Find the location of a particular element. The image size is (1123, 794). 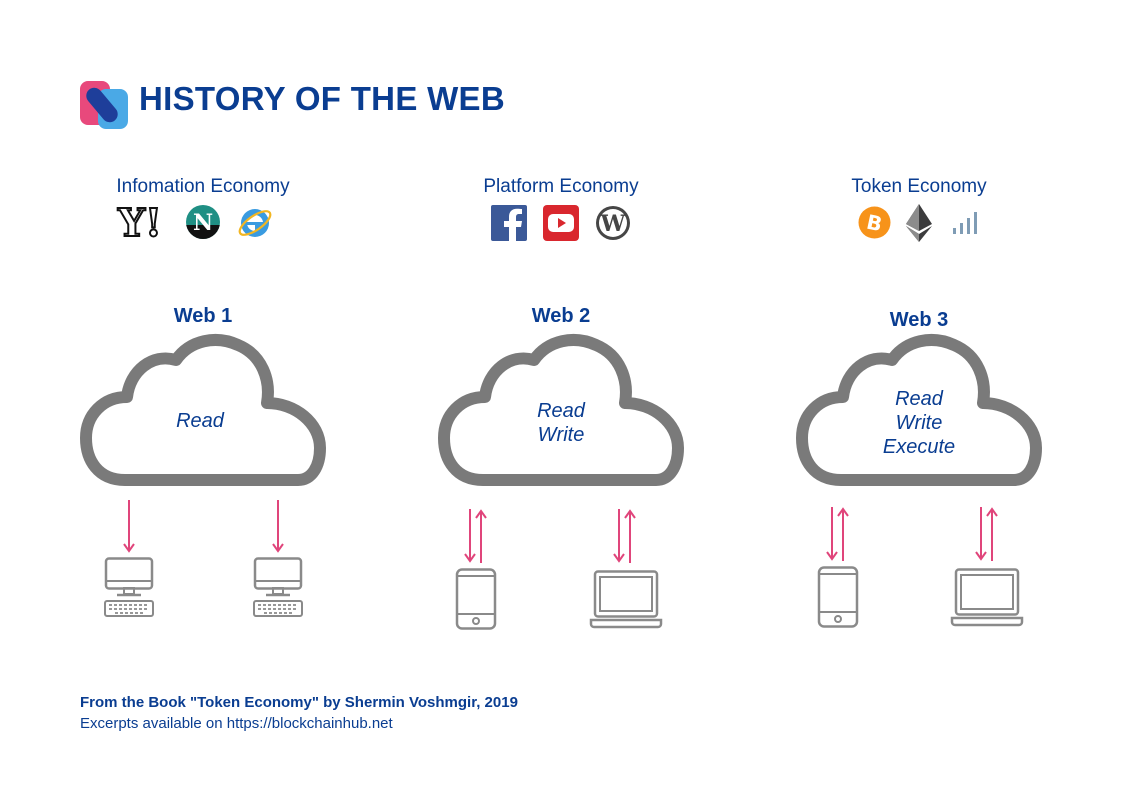

youtube-icon is located at coordinates (561, 223).